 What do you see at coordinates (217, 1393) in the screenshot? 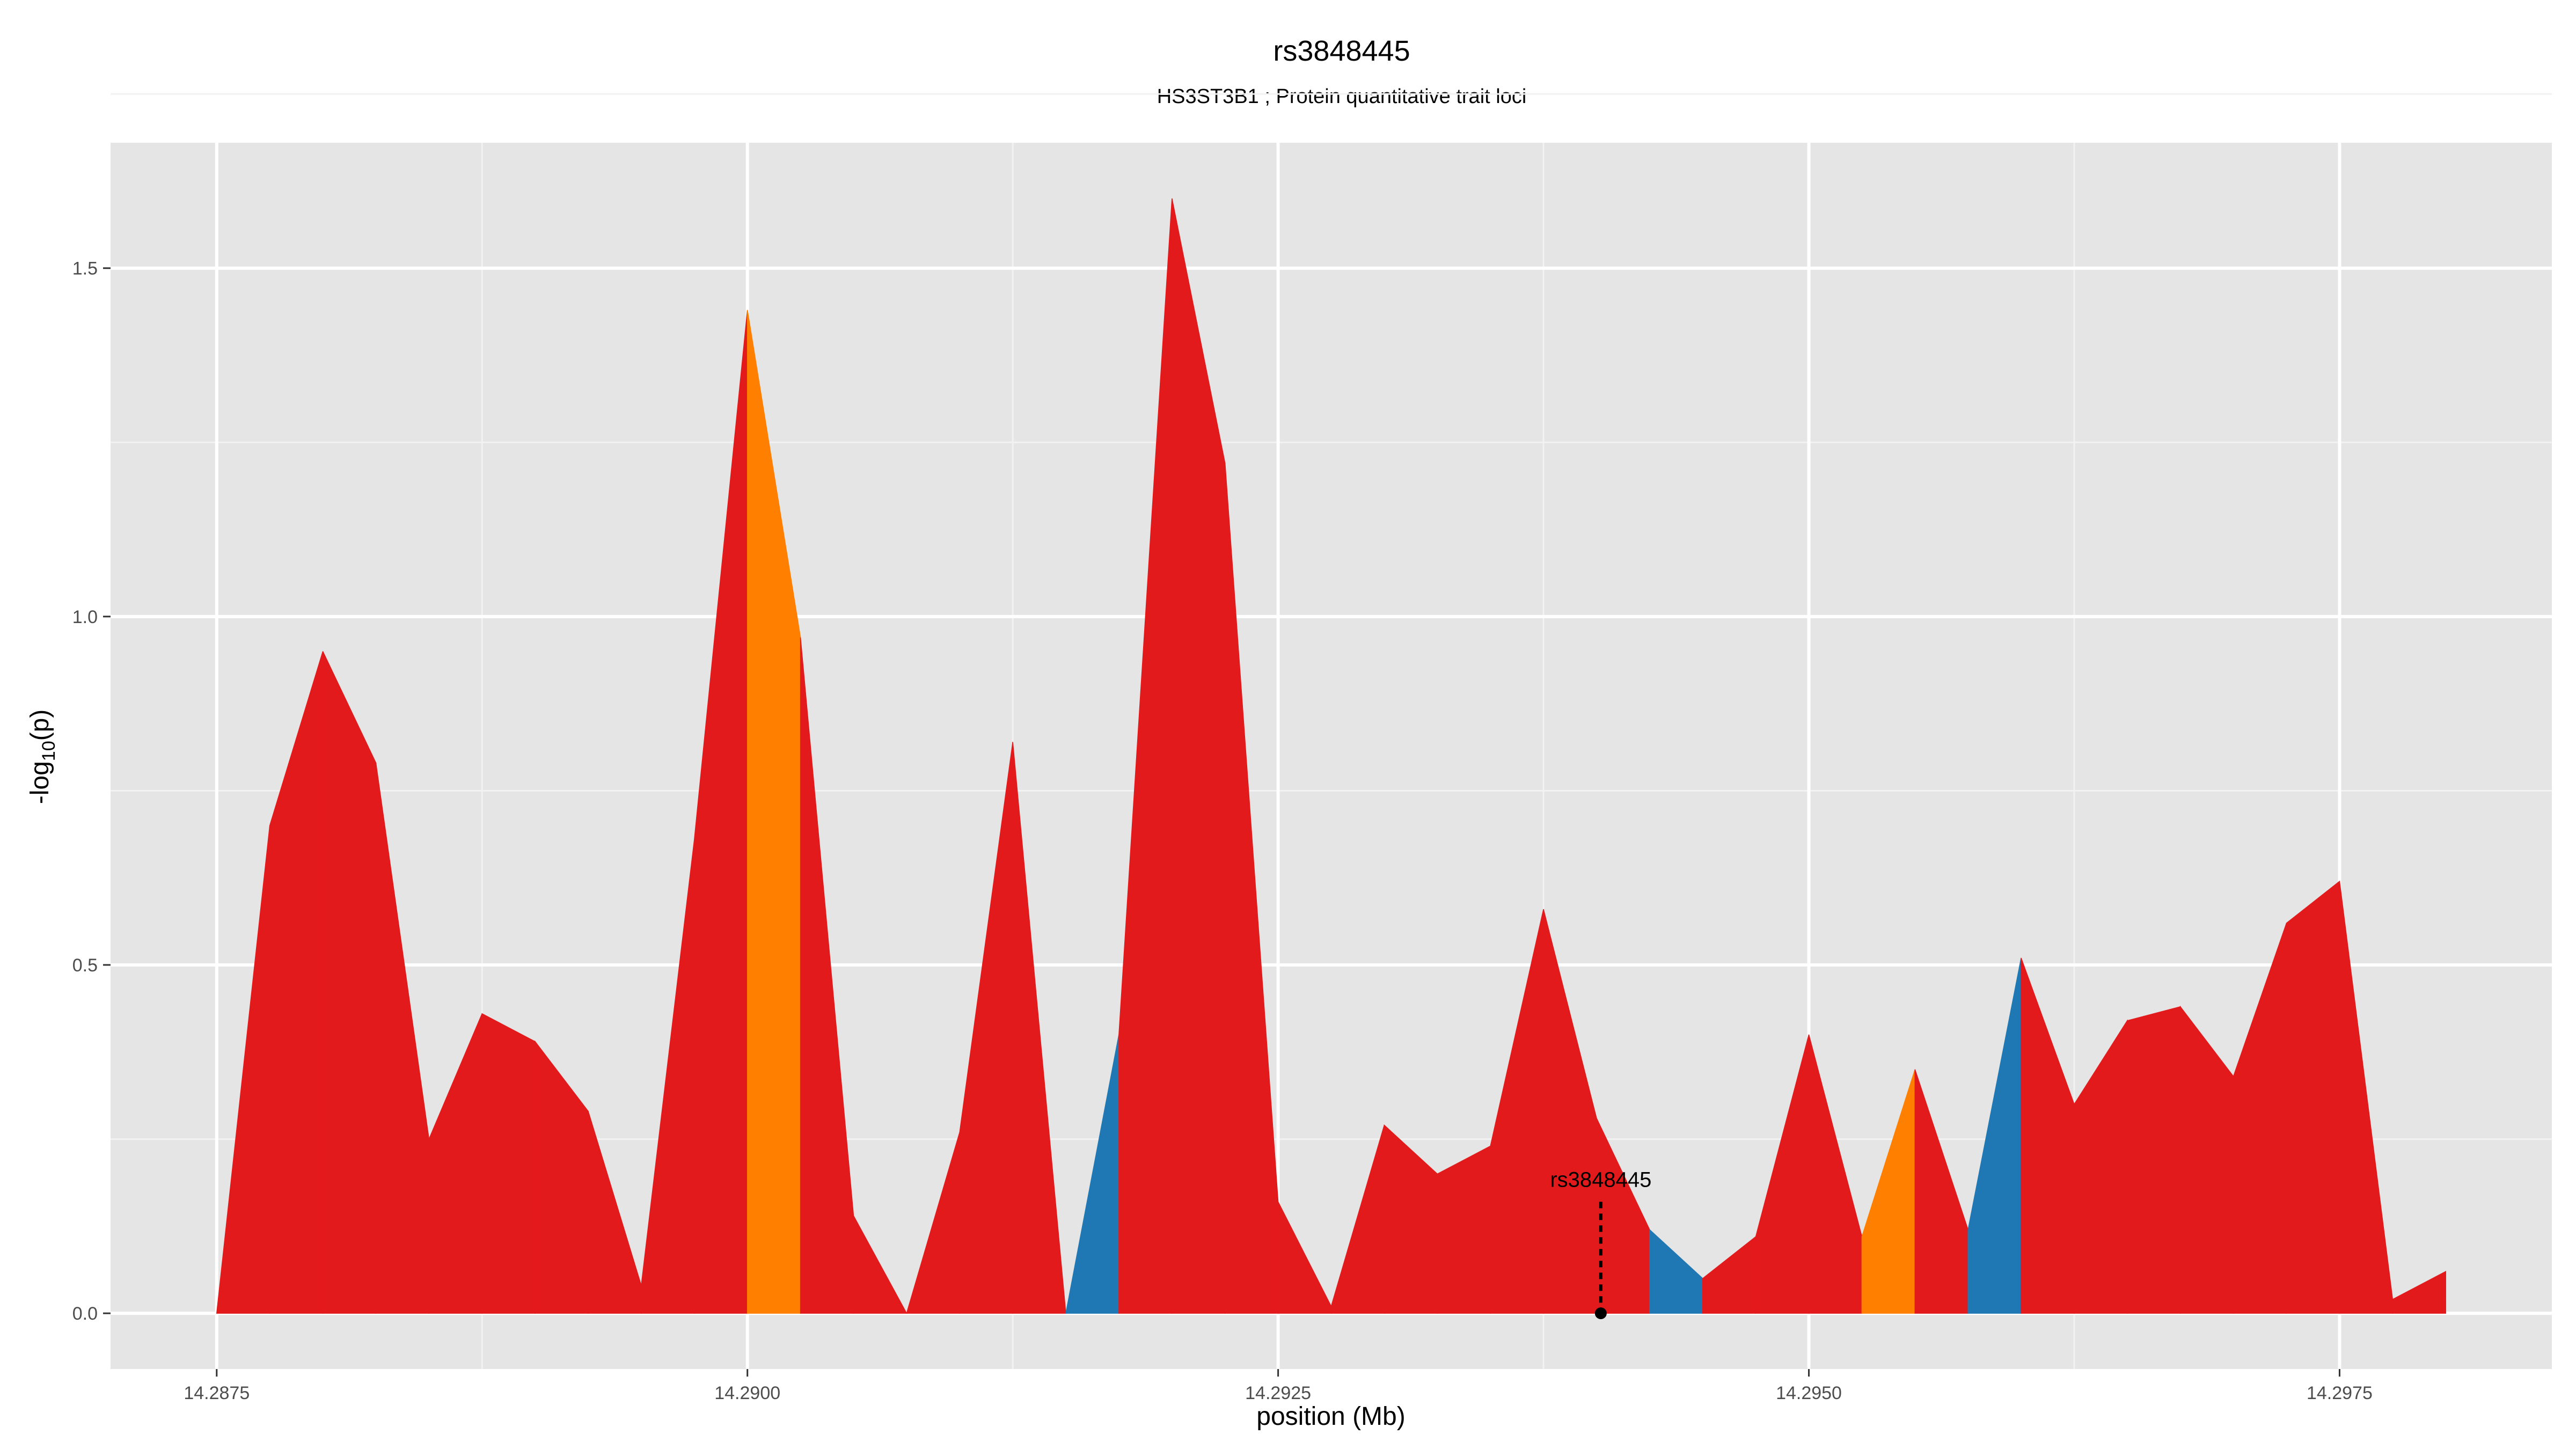
I see `x-tick-label: 14.2875` at bounding box center [217, 1393].